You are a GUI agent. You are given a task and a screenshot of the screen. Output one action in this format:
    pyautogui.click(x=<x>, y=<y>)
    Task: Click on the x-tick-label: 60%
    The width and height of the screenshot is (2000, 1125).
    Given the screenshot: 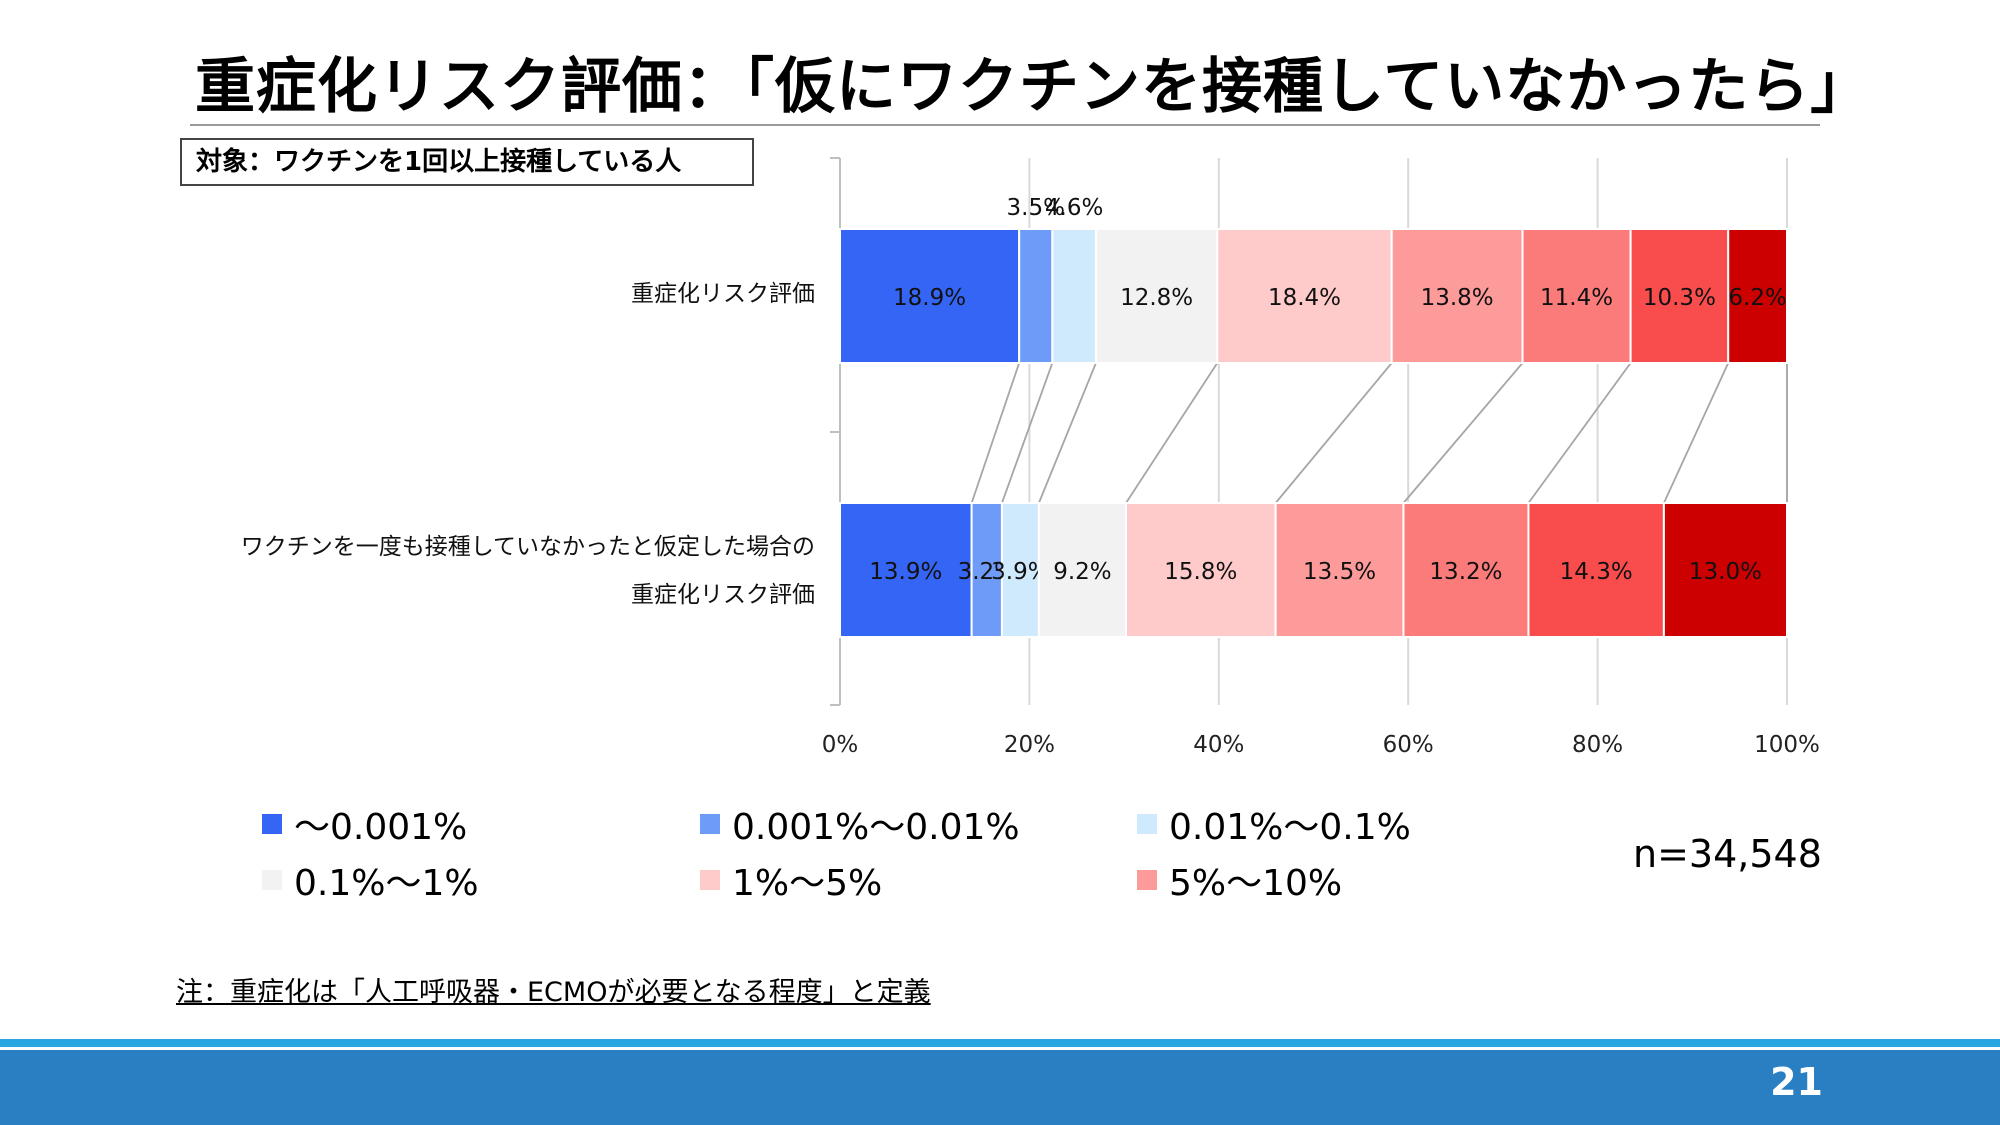 What is the action you would take?
    pyautogui.click(x=1408, y=745)
    